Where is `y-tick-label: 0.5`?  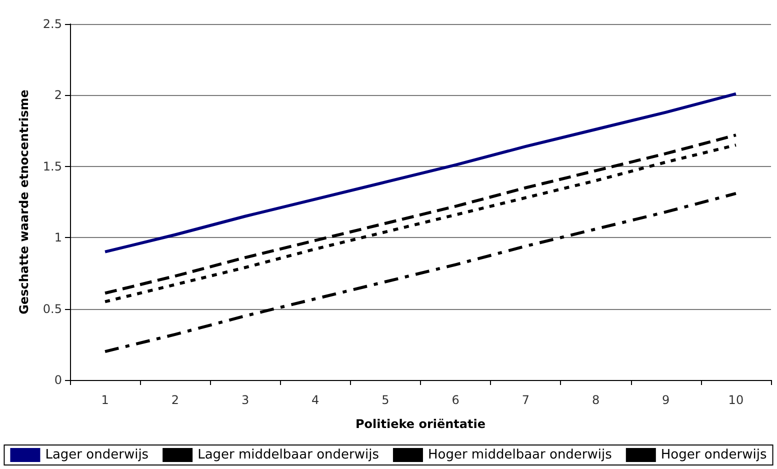
y-tick-label: 0.5 is located at coordinates (52, 309).